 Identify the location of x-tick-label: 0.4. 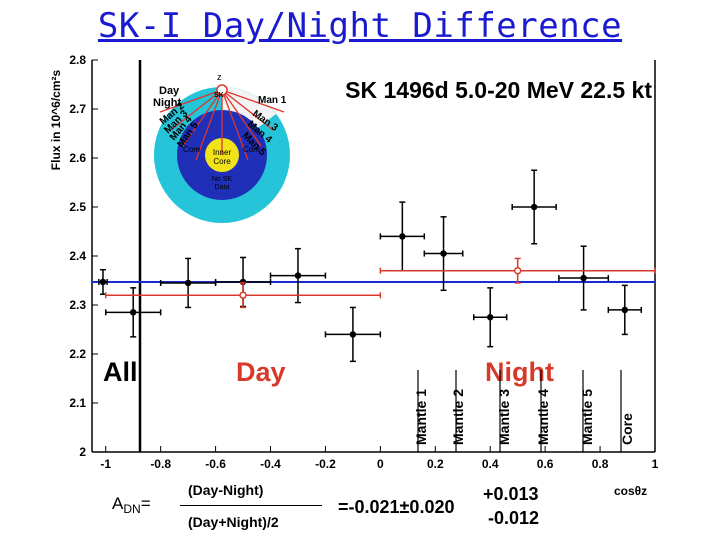
(490, 464).